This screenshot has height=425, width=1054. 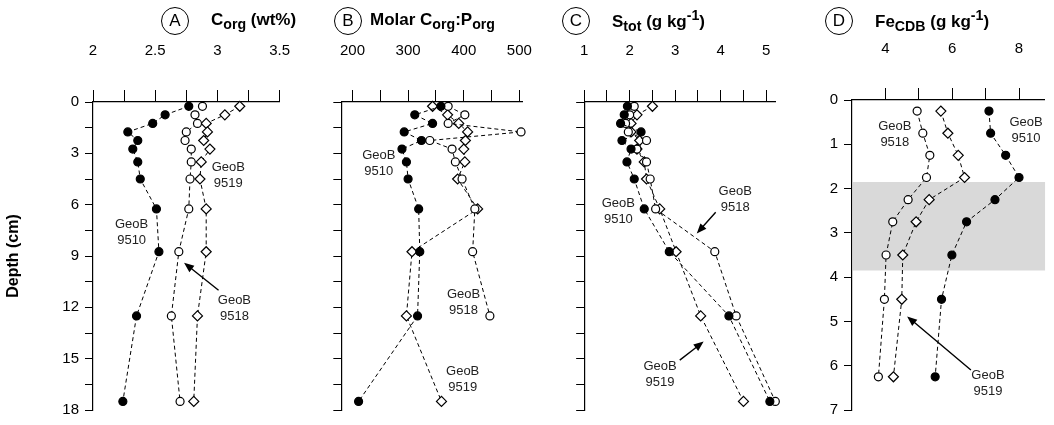 I want to click on chart-title: S$_{tot}$ (g kg$^{-1}$), so click(x=659, y=21).